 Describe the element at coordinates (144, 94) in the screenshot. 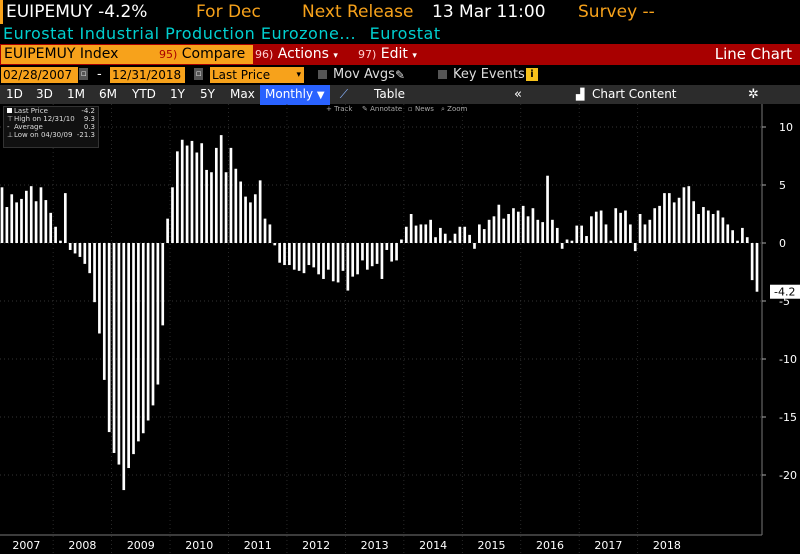

I see `period-ytd: YTD` at that location.